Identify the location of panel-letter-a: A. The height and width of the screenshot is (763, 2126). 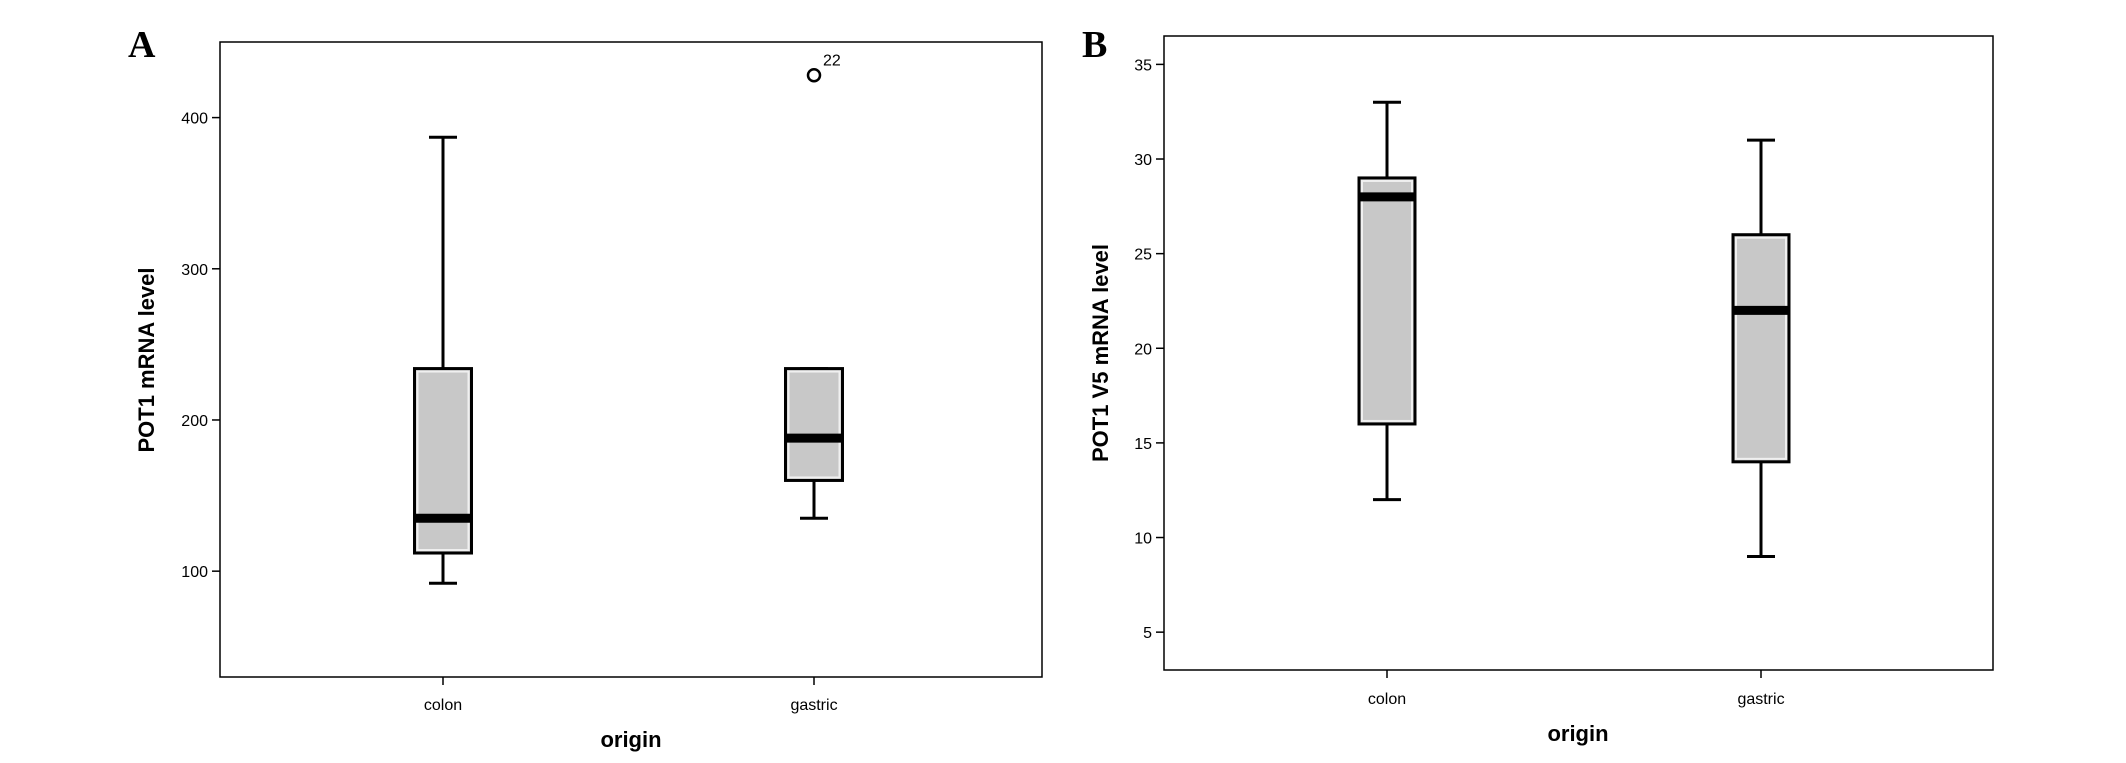
(142, 45).